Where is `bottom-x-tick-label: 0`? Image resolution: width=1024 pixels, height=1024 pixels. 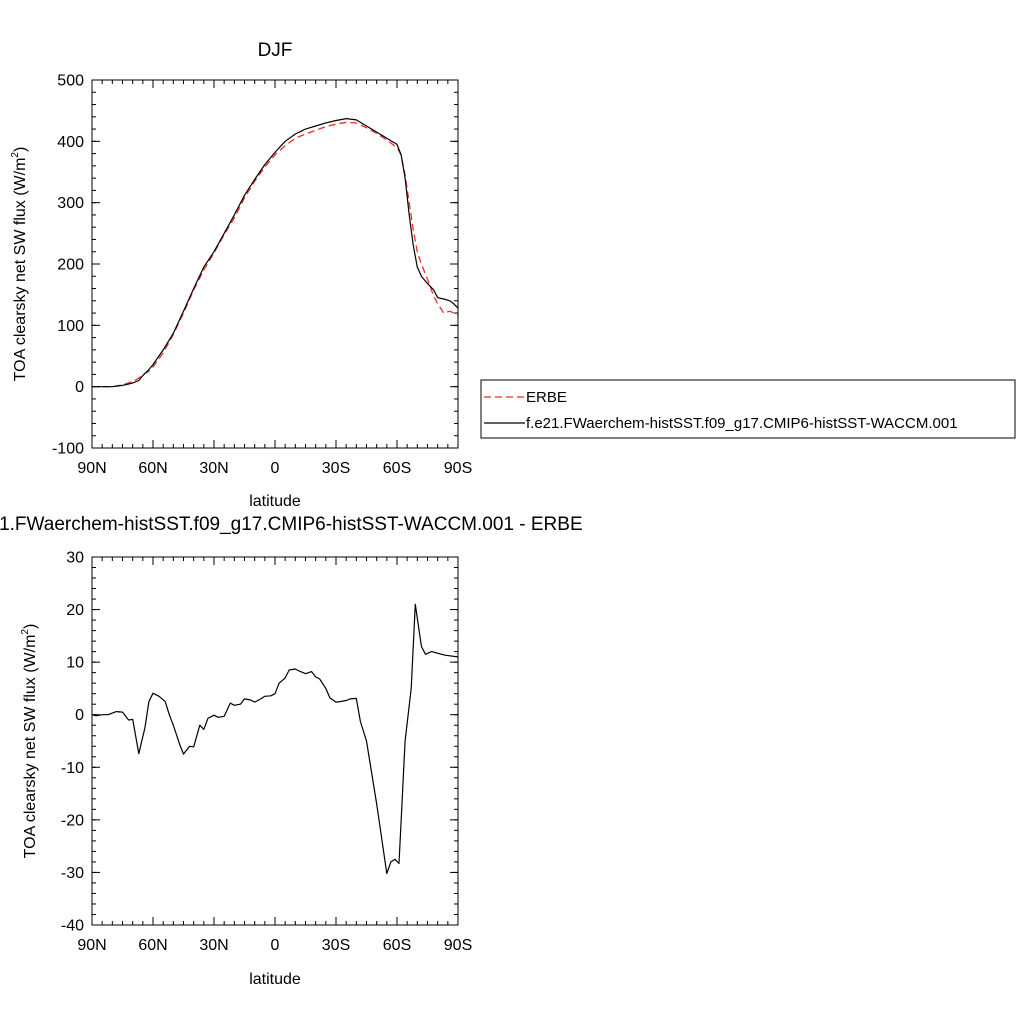 bottom-x-tick-label: 0 is located at coordinates (275, 945).